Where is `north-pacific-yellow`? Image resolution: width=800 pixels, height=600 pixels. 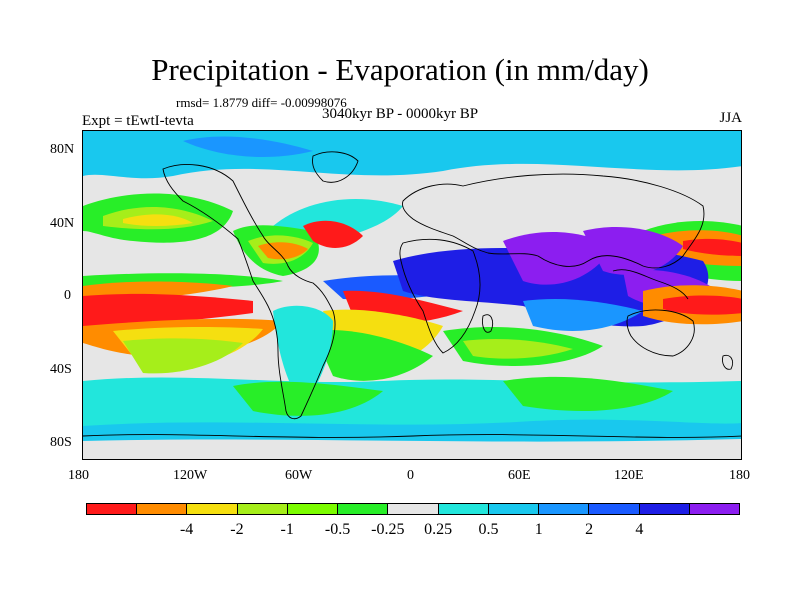
north-pacific-yellow is located at coordinates (158, 220).